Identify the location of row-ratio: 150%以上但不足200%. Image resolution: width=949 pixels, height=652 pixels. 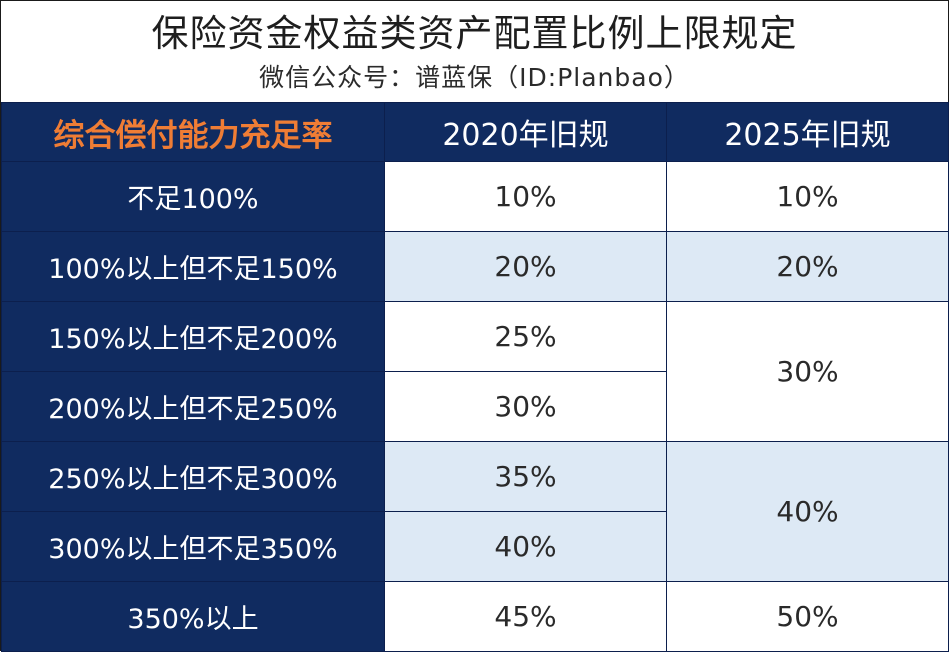
(193, 336).